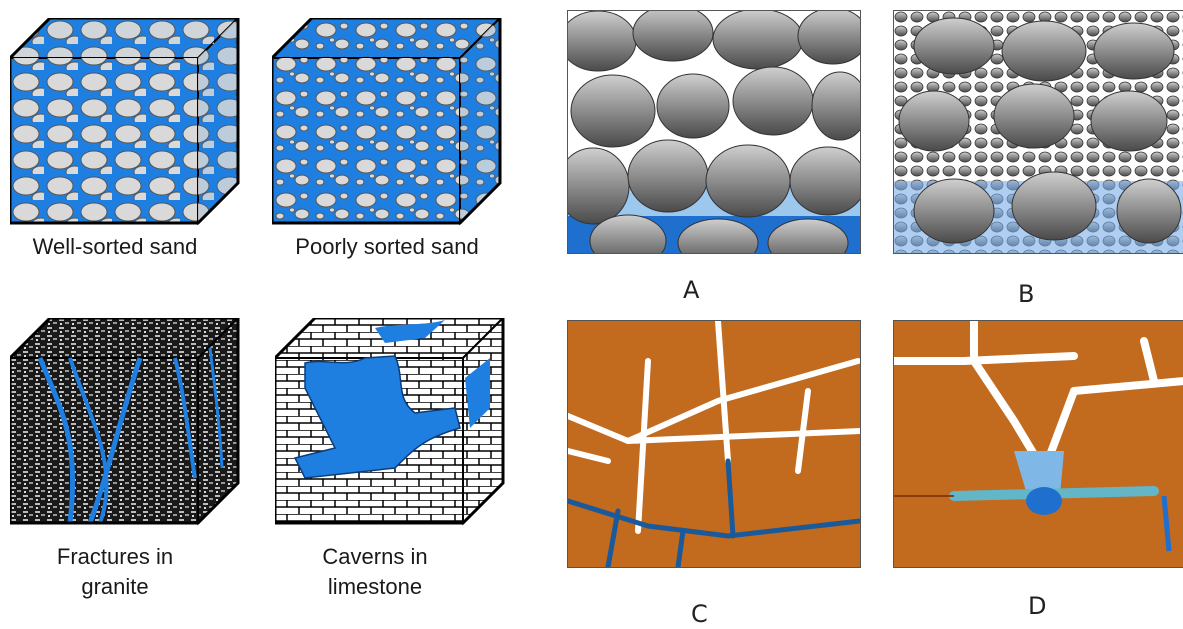 The width and height of the screenshot is (1183, 629). Describe the element at coordinates (1037, 606) in the screenshot. I see `panel-label: D` at that location.